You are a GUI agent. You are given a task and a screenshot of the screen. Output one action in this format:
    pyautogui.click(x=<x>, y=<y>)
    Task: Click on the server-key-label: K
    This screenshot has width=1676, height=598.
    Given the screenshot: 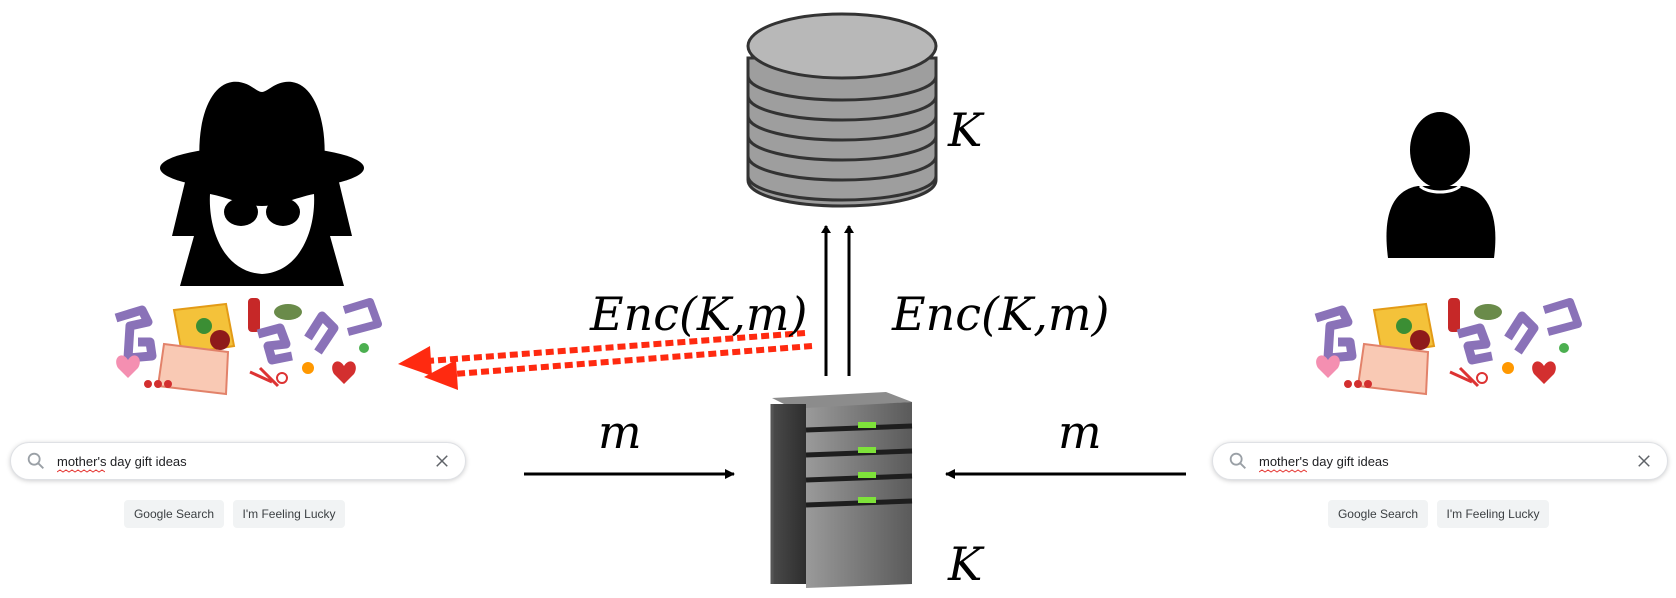 What is the action you would take?
    pyautogui.click(x=966, y=564)
    